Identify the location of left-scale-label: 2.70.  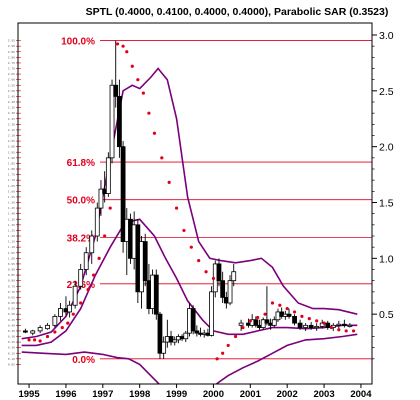
(11, 69).